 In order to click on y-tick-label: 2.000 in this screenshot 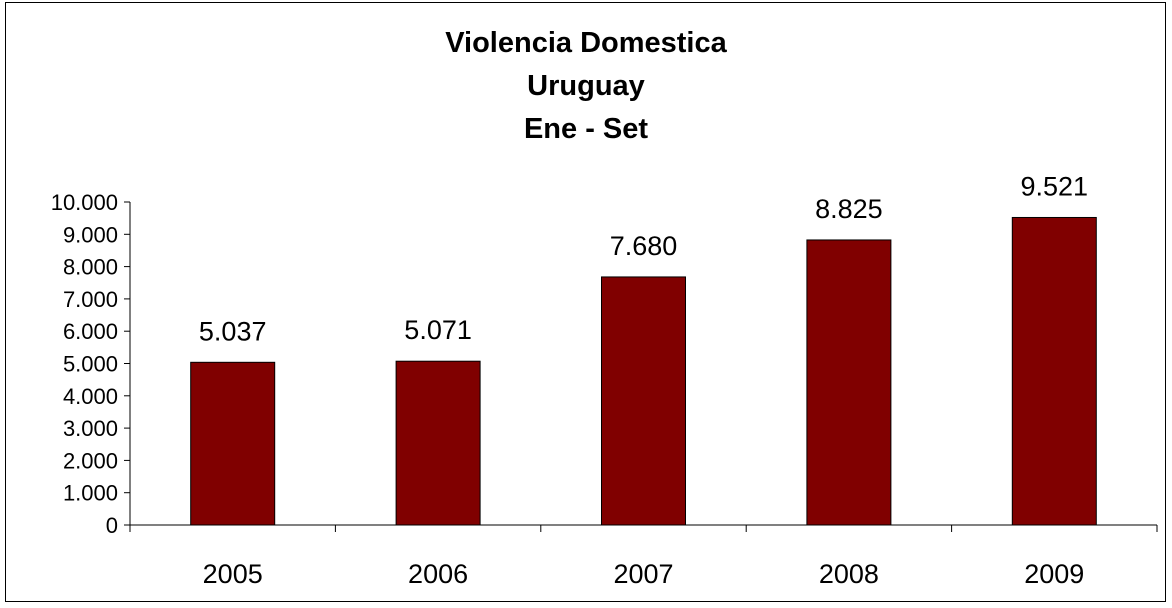, I will do `click(90, 460)`.